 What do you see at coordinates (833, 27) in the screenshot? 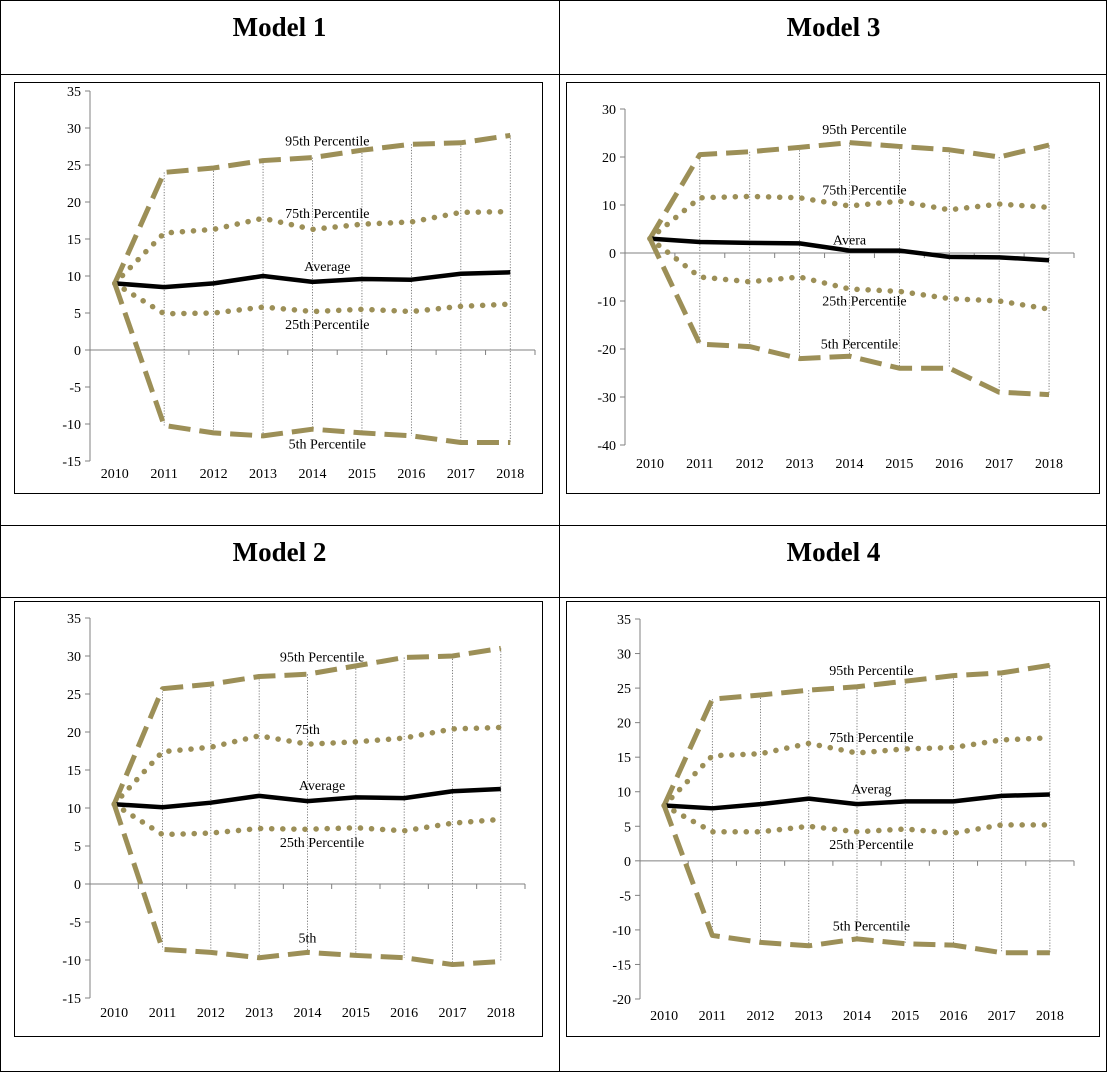
I see `model-3-title: Model 3` at bounding box center [833, 27].